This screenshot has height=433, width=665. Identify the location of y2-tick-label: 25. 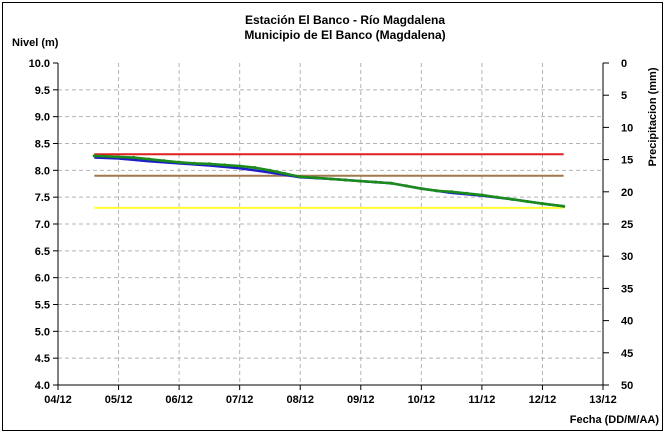
(627, 225).